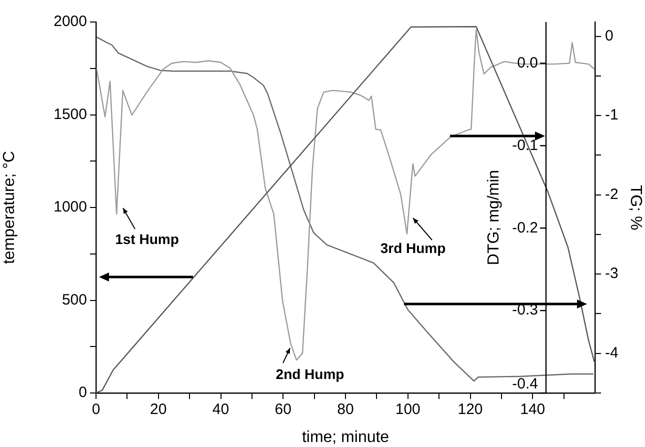 This screenshot has width=645, height=447. What do you see at coordinates (82, 393) in the screenshot?
I see `y-tick-label: 0` at bounding box center [82, 393].